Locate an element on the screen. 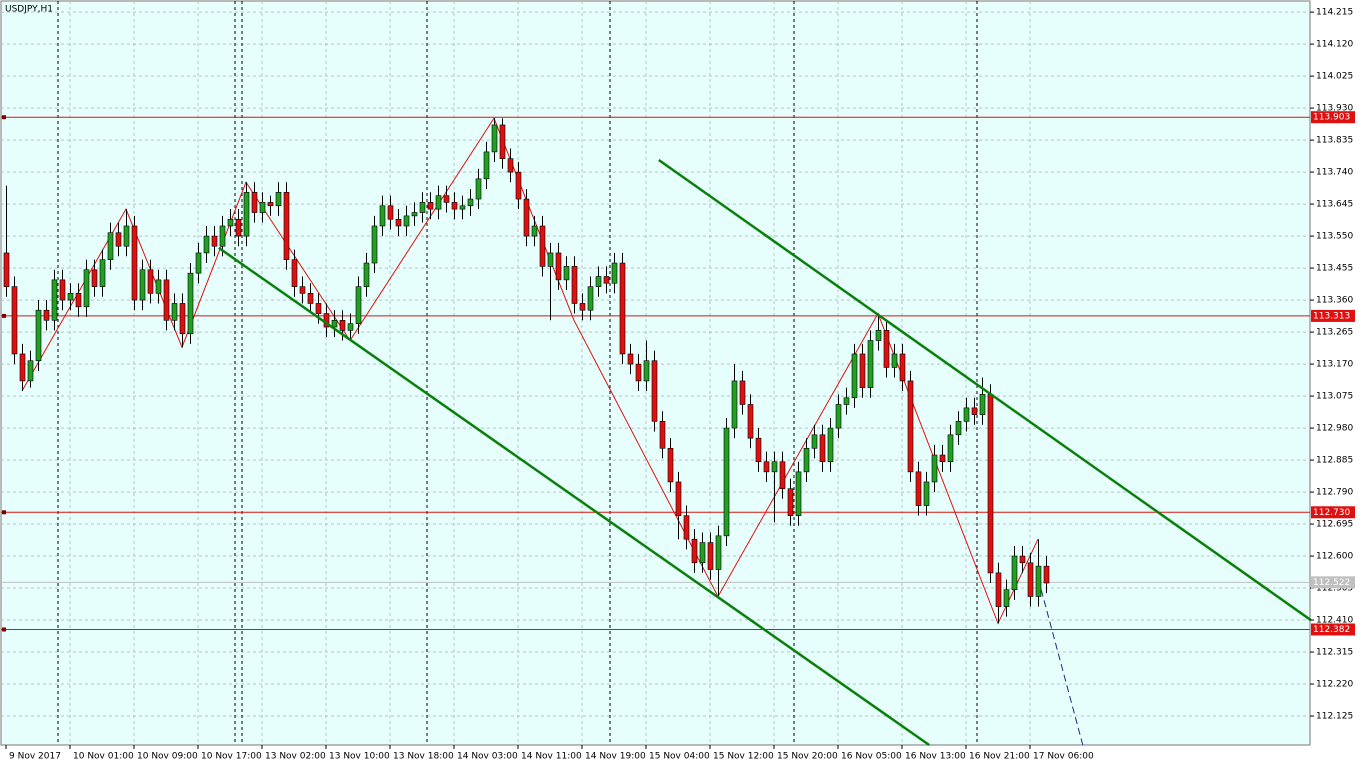  y-tick-label: 112.315 is located at coordinates (1334, 653).